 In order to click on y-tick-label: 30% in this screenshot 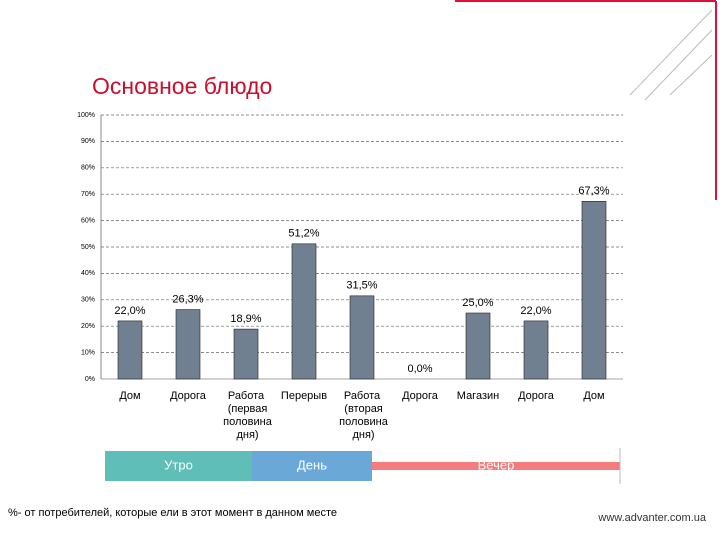, I will do `click(88, 300)`.